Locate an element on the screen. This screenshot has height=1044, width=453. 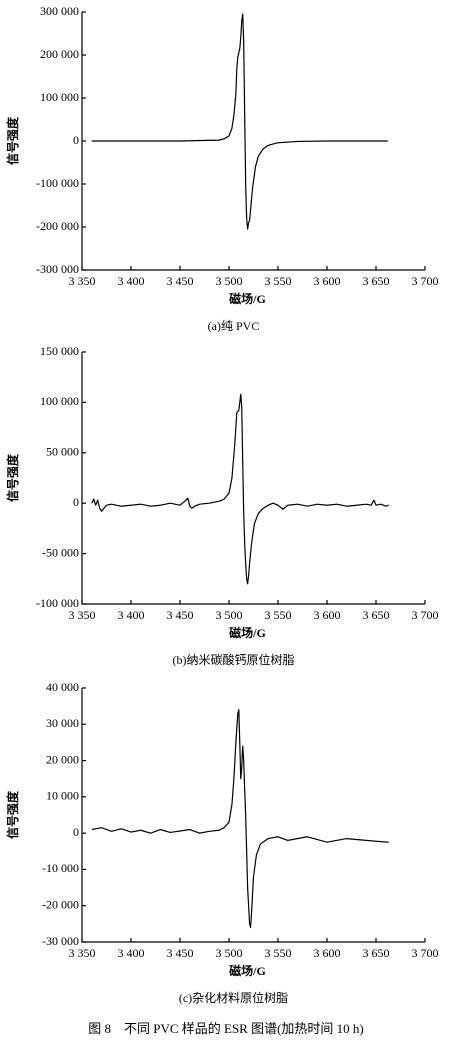
panel-caption: (a)纯 PVC is located at coordinates (234, 326).